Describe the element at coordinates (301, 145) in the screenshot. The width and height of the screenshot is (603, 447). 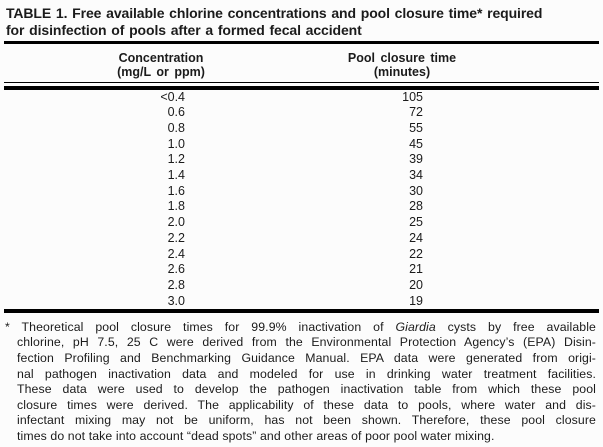
I see `table-row: 1.0 45` at that location.